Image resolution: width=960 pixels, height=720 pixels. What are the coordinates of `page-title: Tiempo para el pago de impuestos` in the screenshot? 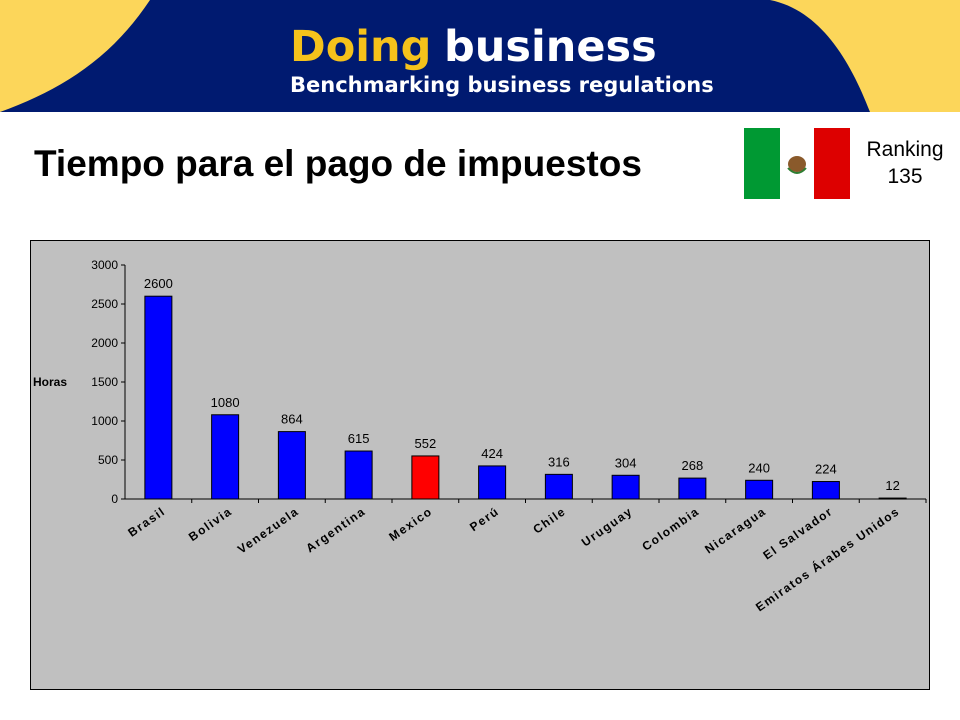 It's located at (338, 163).